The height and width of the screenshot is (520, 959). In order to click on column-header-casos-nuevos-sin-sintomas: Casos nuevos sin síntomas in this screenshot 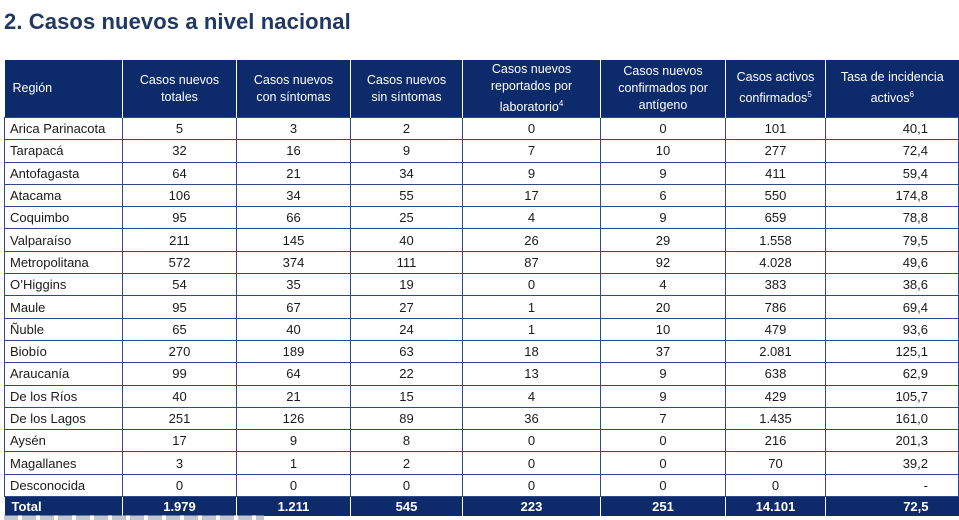, I will do `click(406, 89)`.